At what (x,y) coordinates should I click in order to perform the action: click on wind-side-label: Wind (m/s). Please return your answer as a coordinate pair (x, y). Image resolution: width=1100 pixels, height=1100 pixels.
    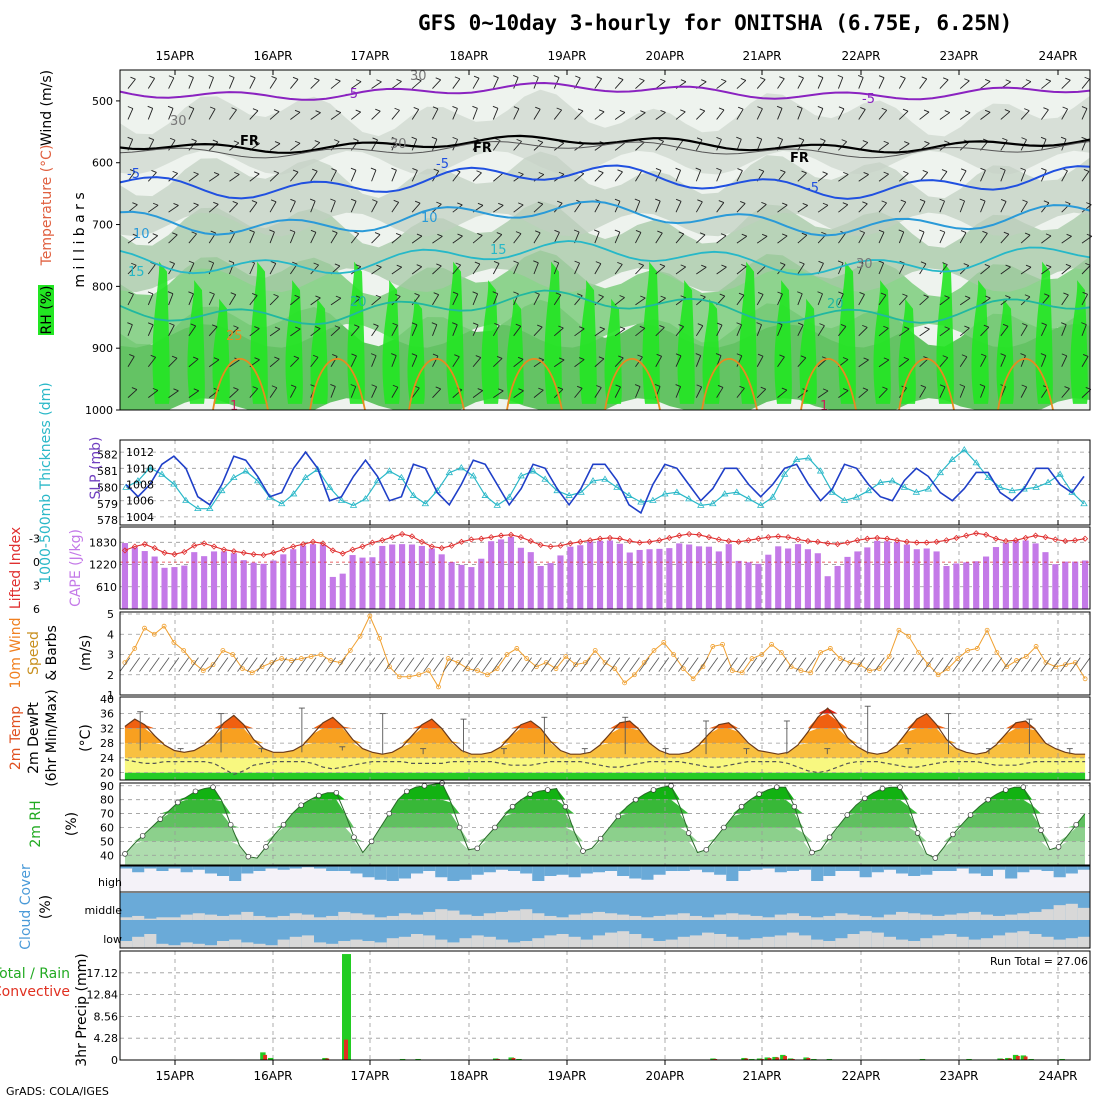
    Looking at the image, I should click on (47, 108).